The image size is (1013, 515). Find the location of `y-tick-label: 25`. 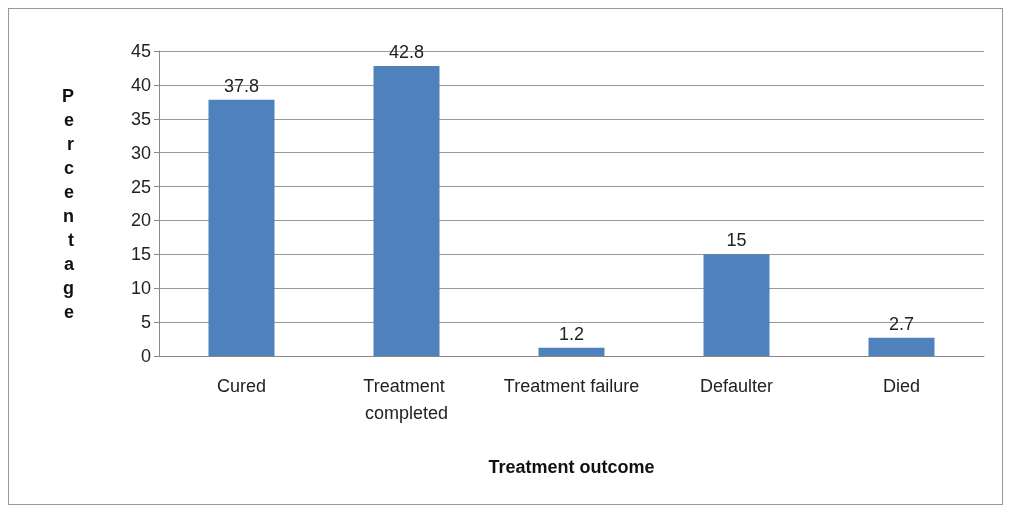

y-tick-label: 25 is located at coordinates (140, 186).